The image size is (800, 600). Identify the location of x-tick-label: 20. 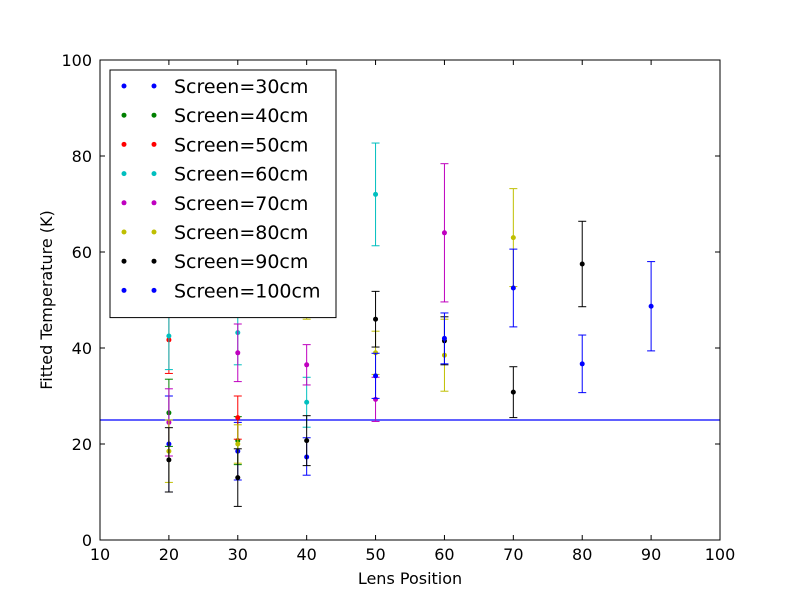
(169, 554).